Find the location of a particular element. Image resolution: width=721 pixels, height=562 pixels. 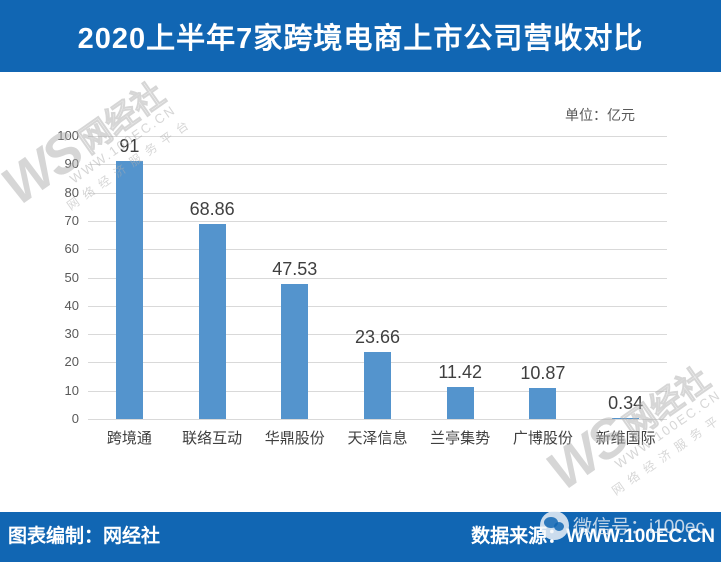

bar-value-label: 23.66 is located at coordinates (377, 337).